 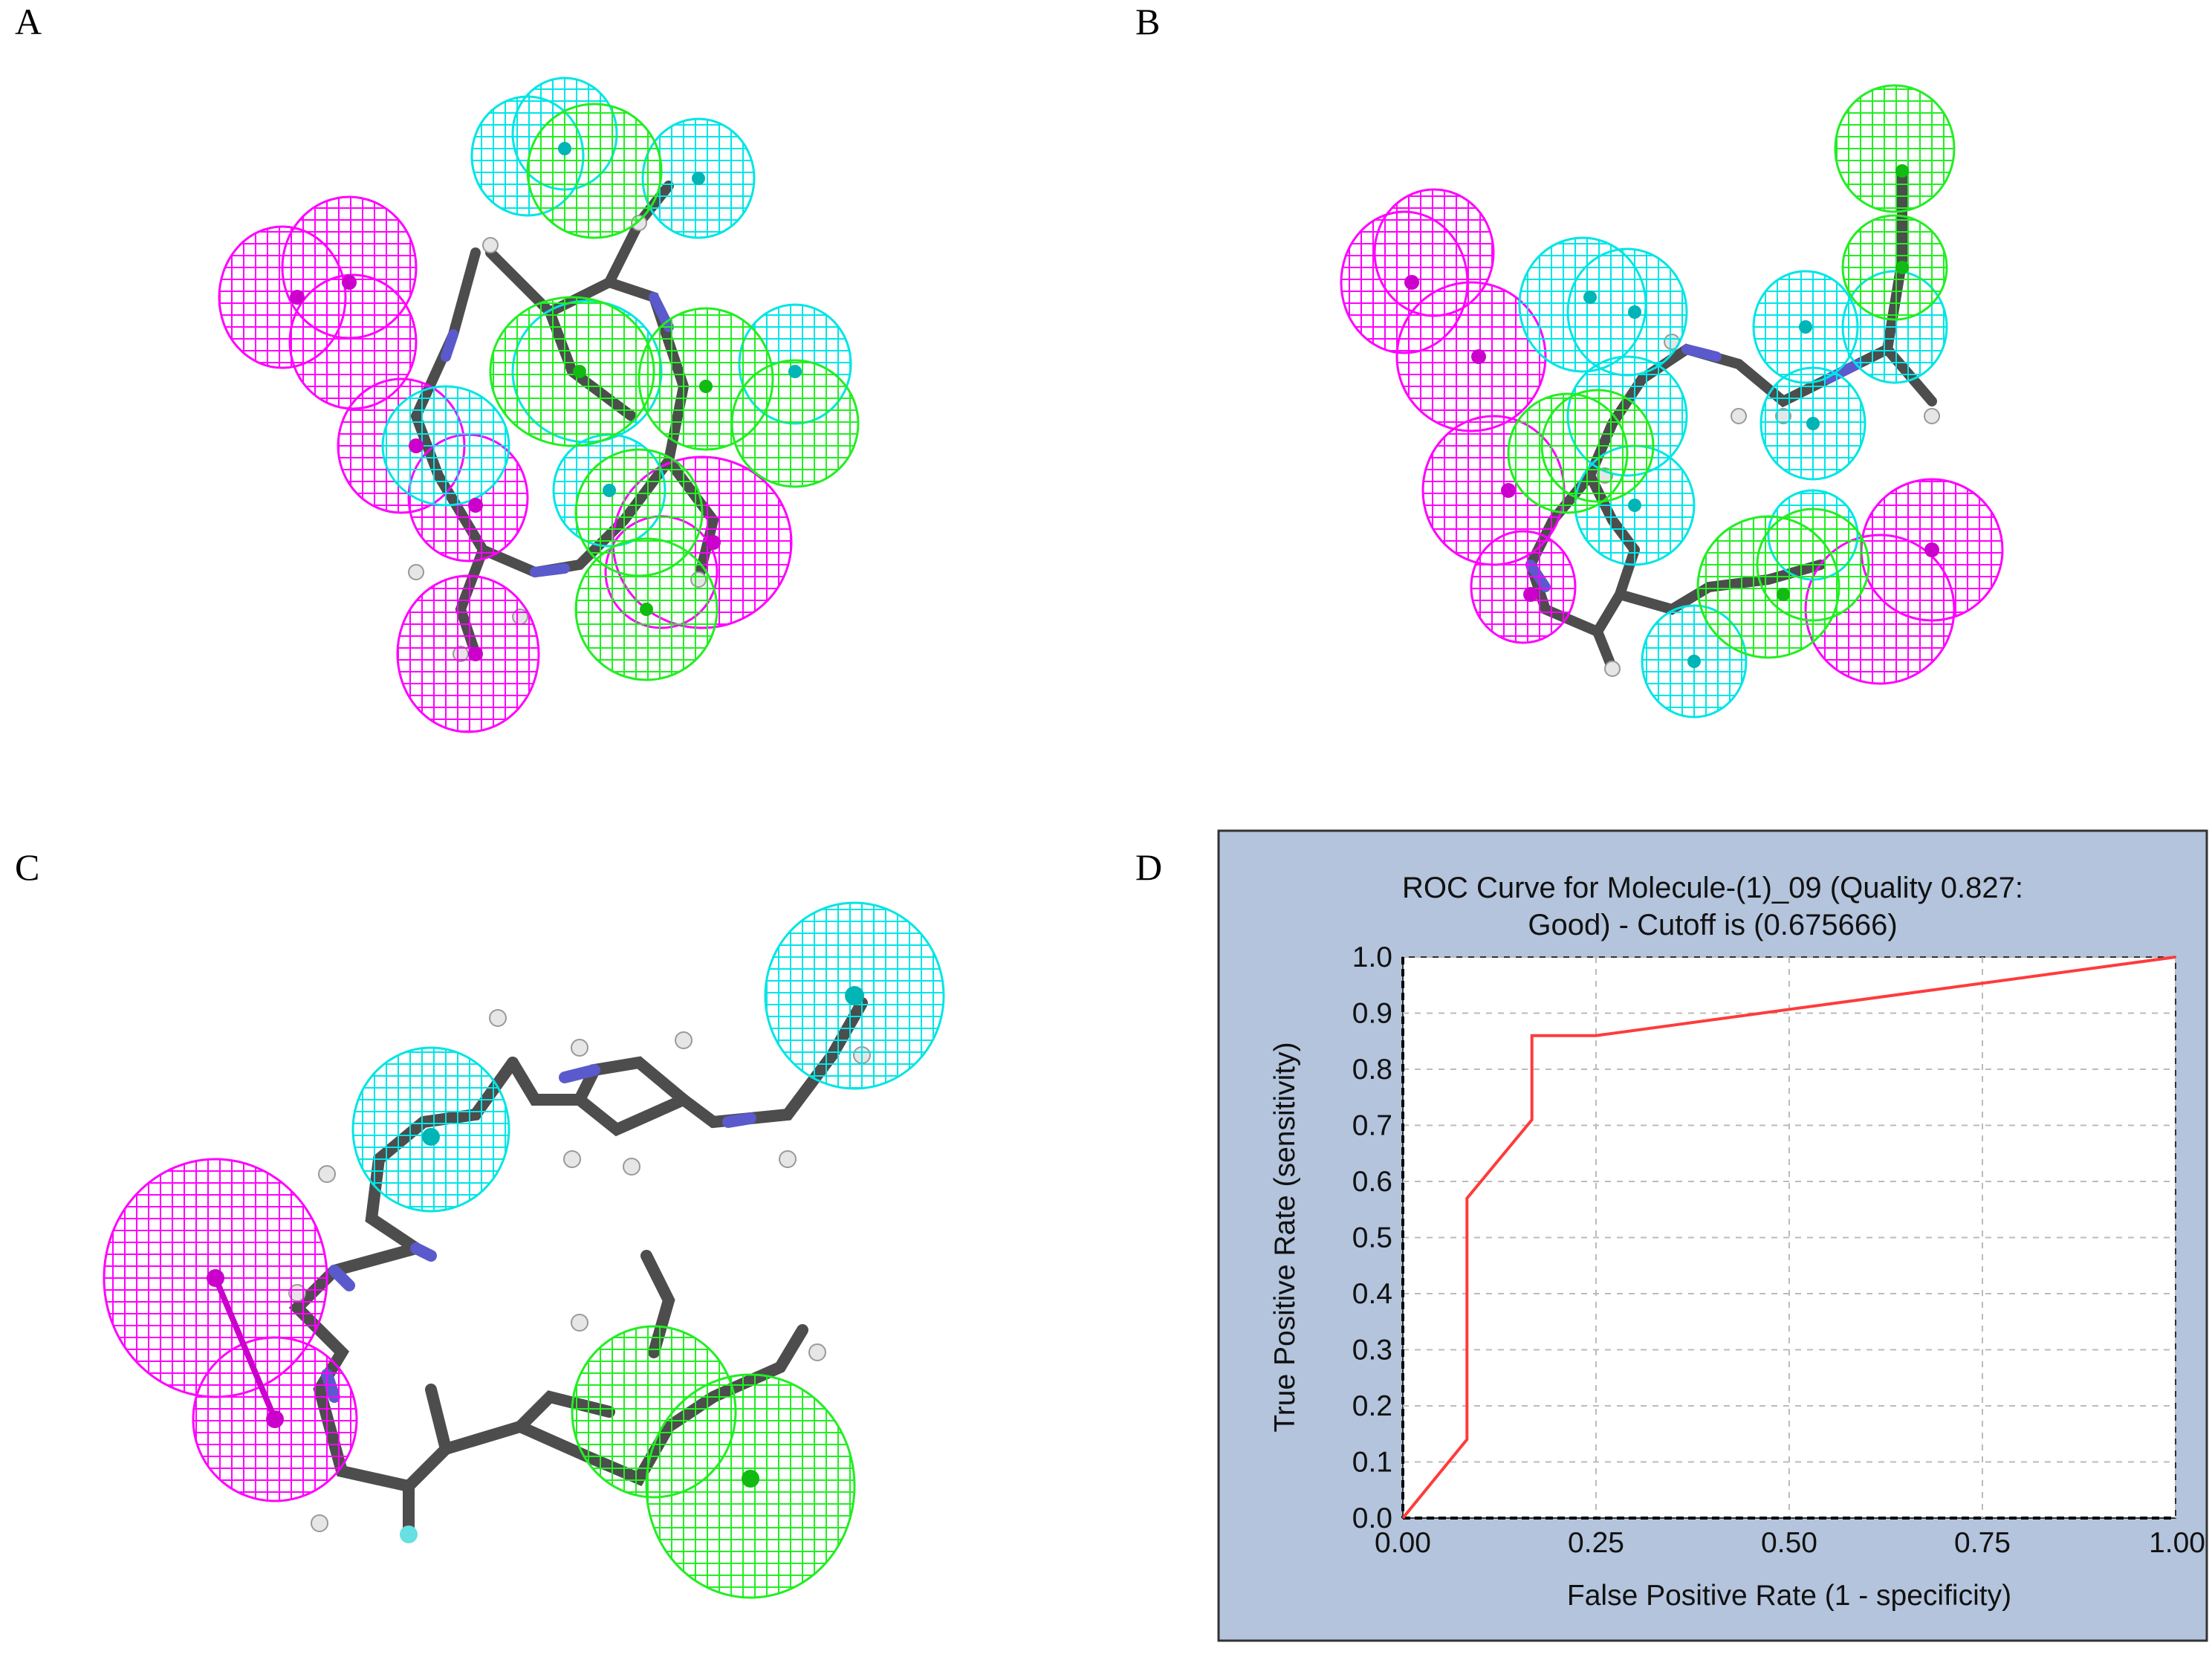 What do you see at coordinates (1372, 1294) in the screenshot?
I see `roc-y-tick-label: 0.4` at bounding box center [1372, 1294].